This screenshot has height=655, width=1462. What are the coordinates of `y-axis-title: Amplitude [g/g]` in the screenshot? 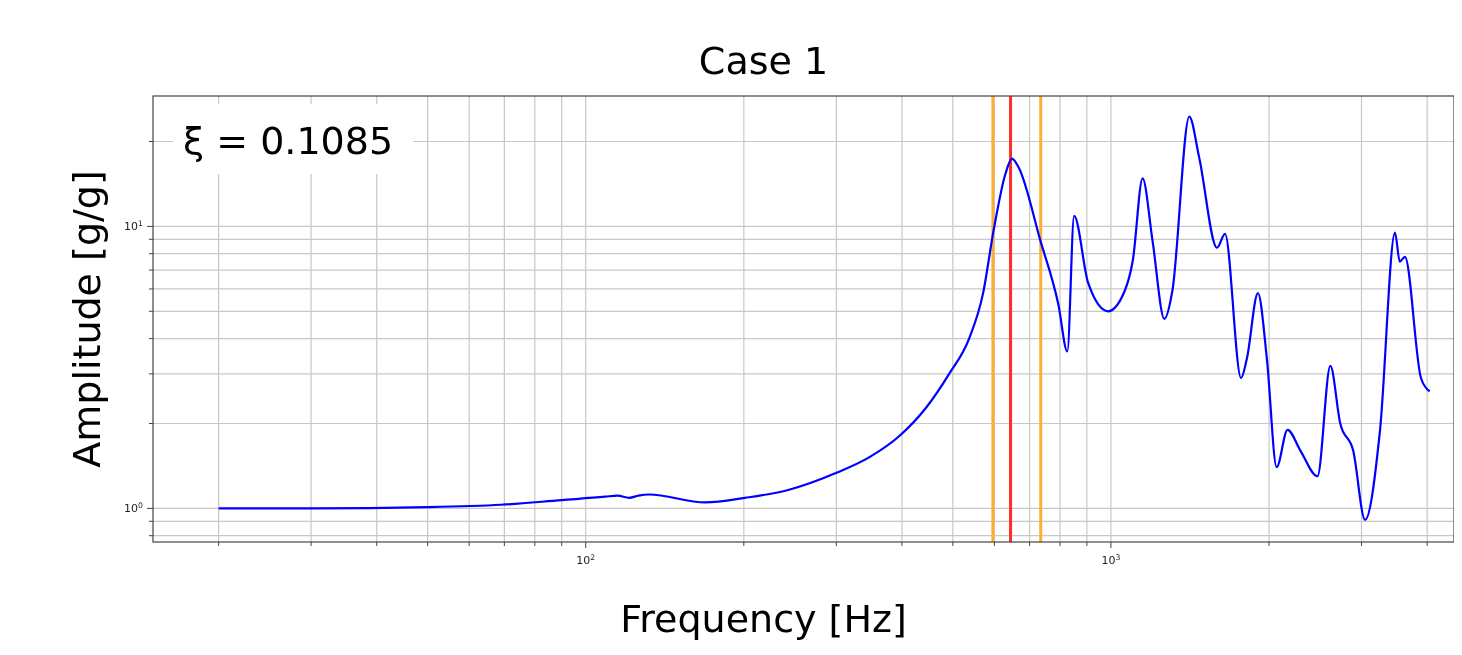 It's located at (87, 319).